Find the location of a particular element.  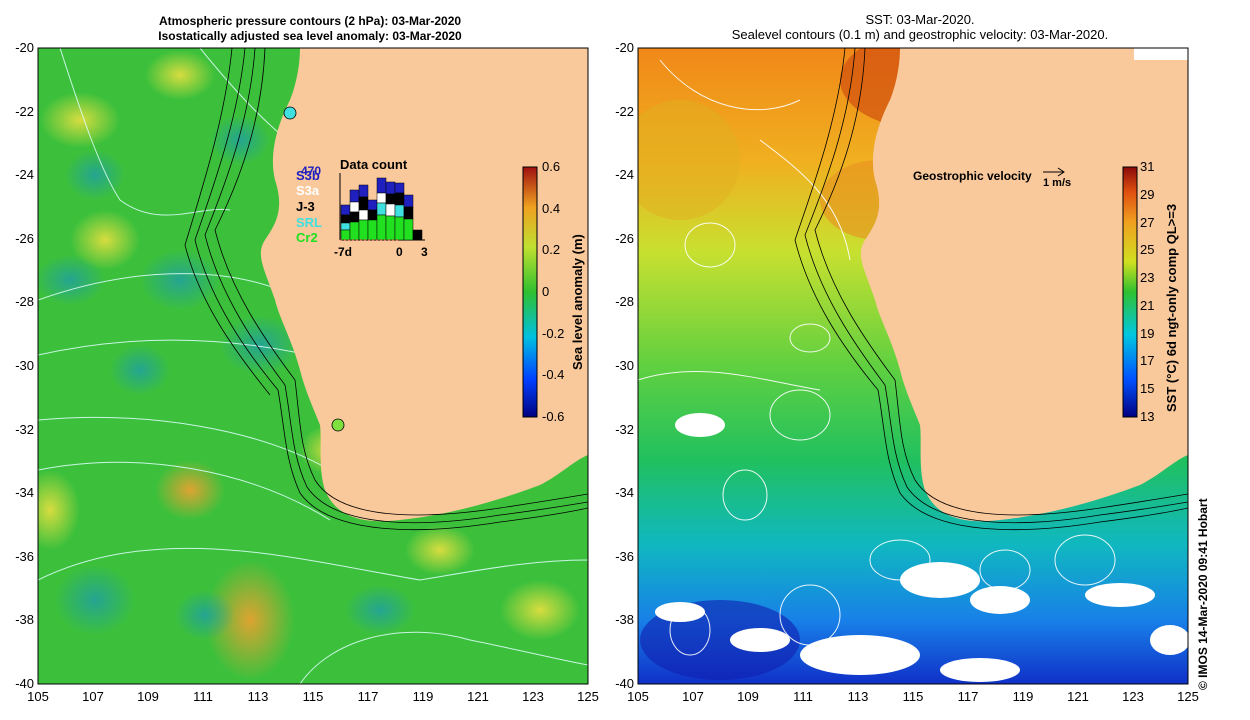

sat-label-s3b: S3b is located at coordinates (308, 175).